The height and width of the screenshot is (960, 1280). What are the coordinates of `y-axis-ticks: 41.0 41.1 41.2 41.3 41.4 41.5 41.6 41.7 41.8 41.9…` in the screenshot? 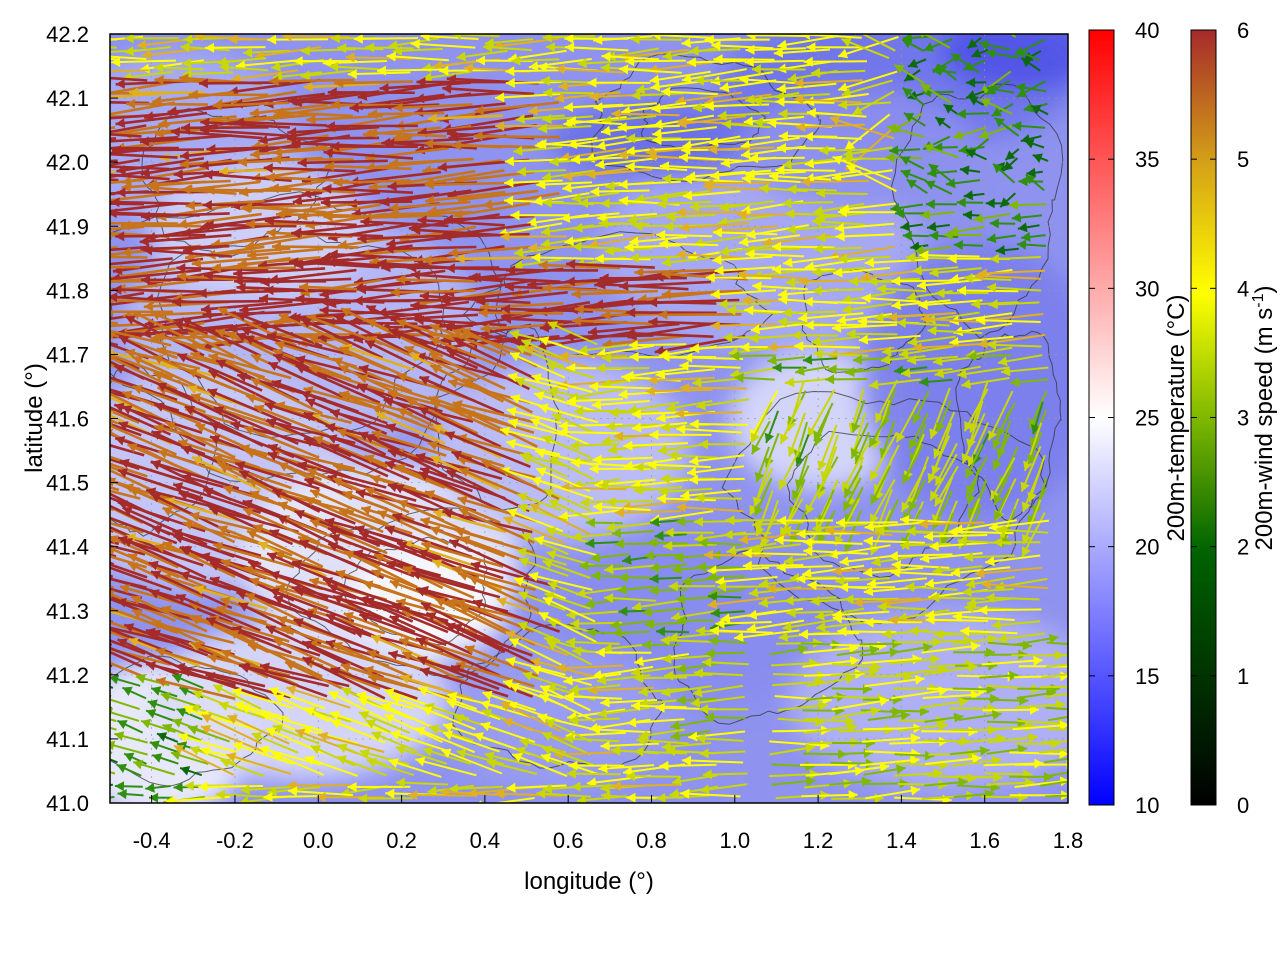 It's located at (82, 419).